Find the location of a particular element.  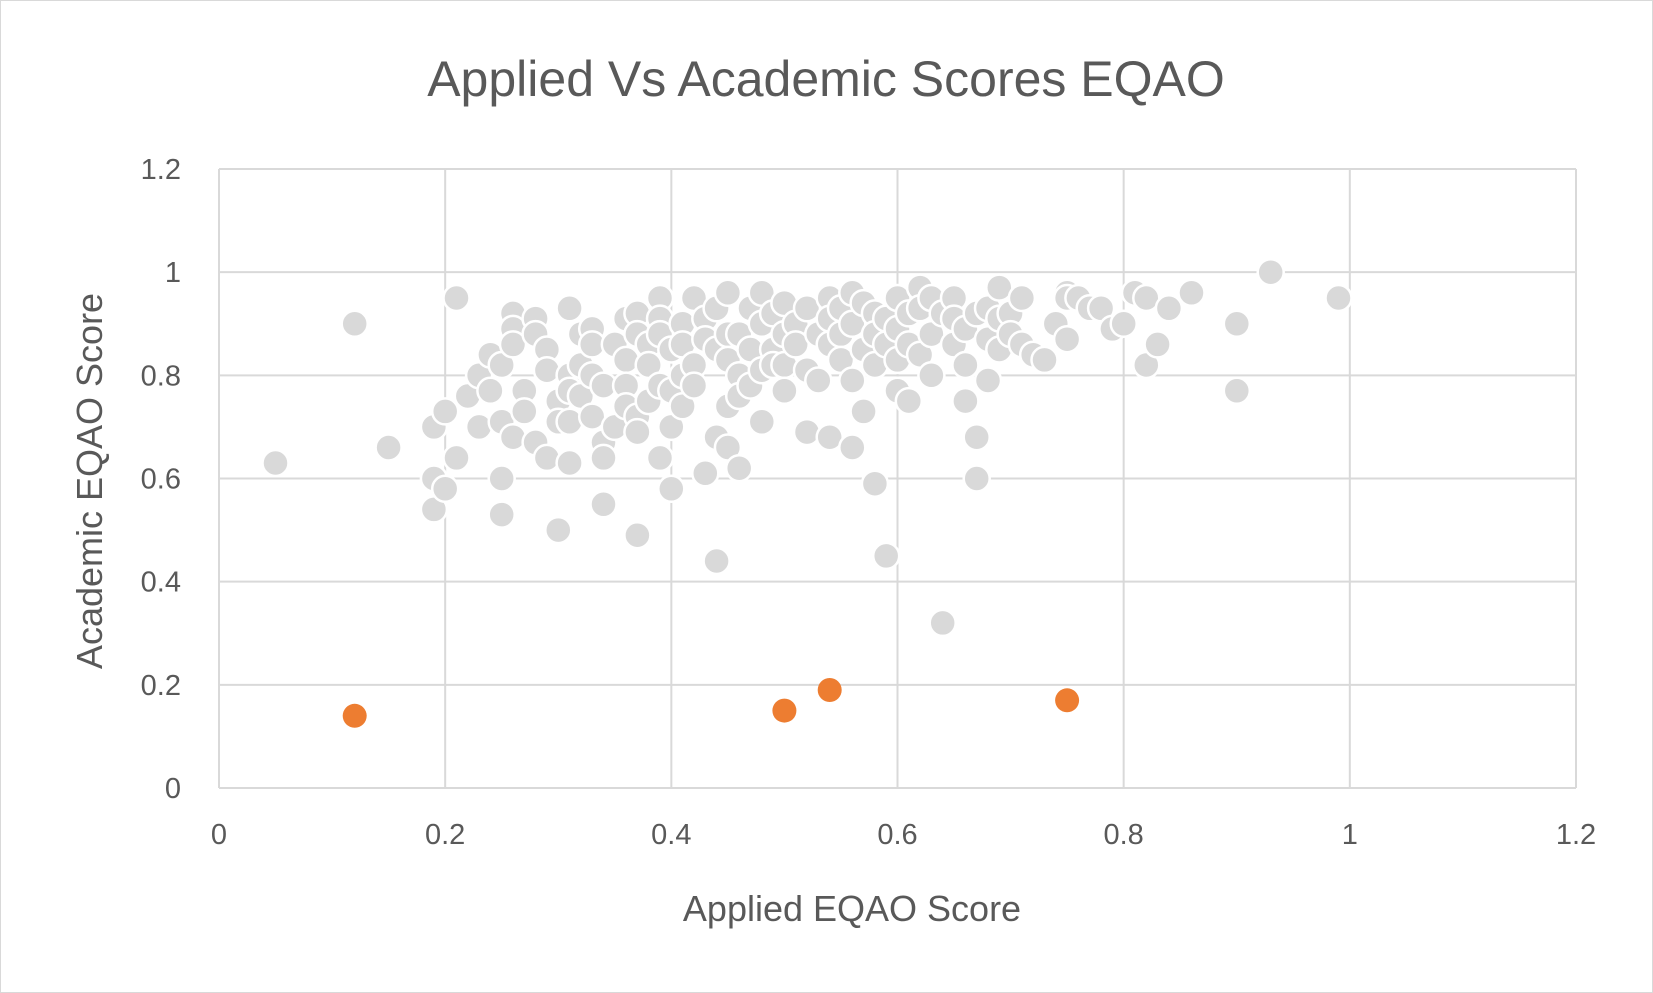

x-tick-label: 0 is located at coordinates (219, 835).